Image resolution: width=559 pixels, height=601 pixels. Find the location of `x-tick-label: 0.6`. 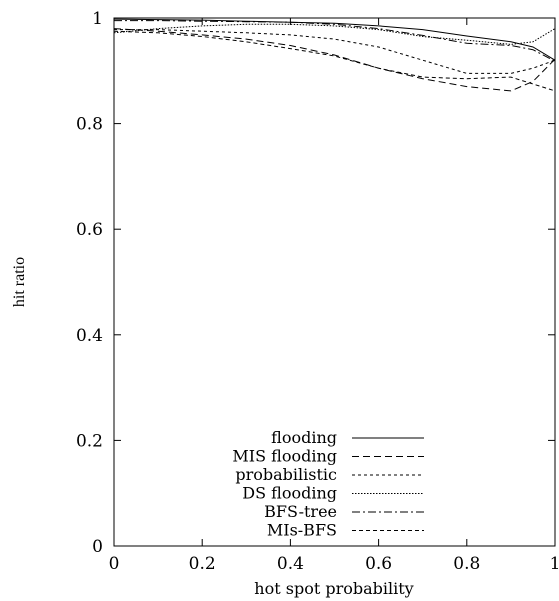

x-tick-label: 0.6 is located at coordinates (378, 564).